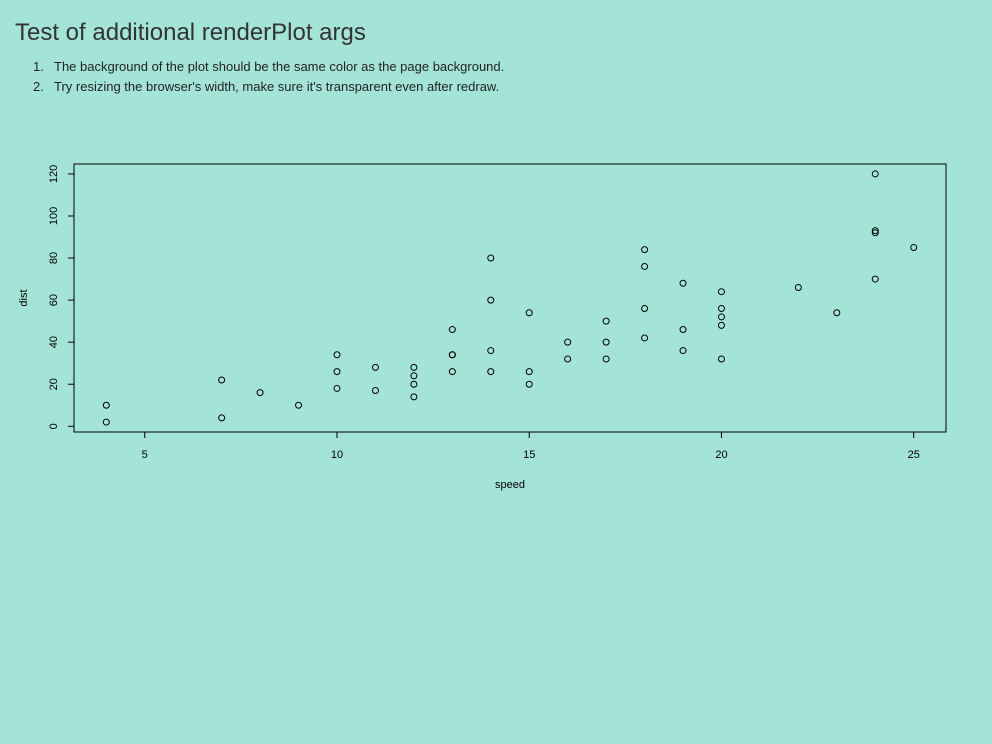 This screenshot has height=744, width=992. I want to click on y-axis: 0 20 40 60 80 100 120, so click(61, 297).